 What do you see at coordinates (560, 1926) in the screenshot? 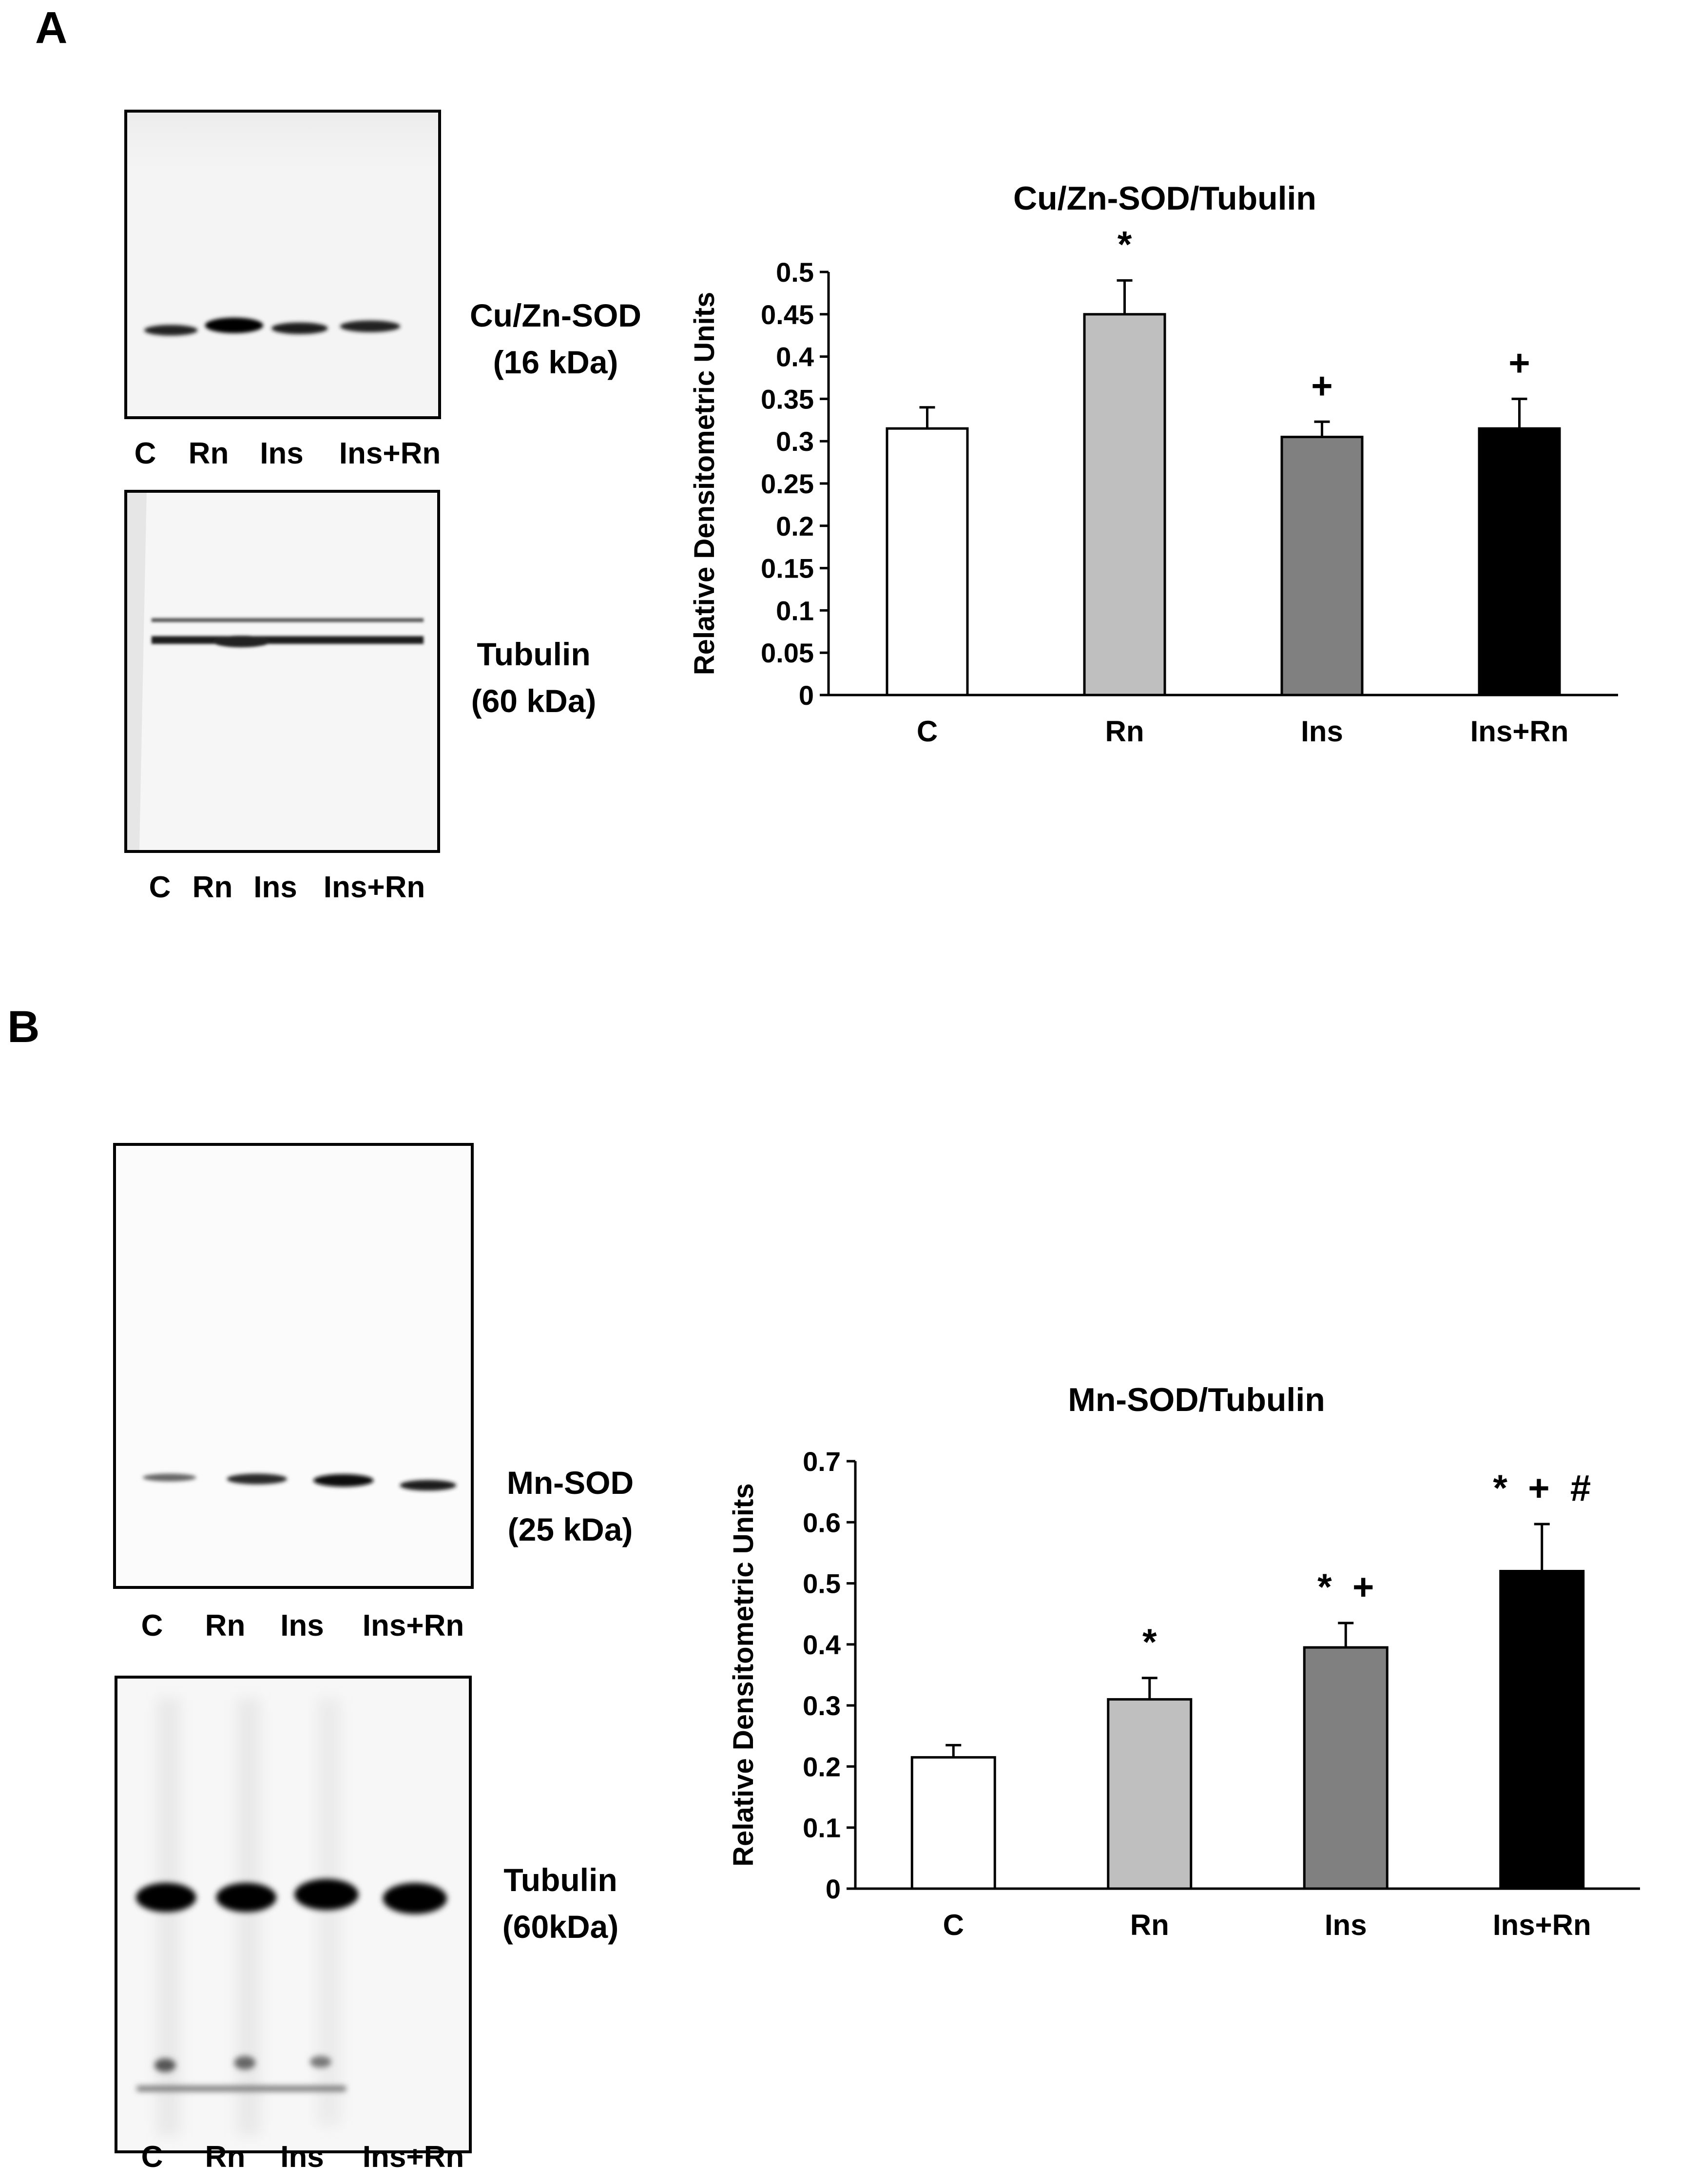
I see `molecular-weight: (60kDa)` at bounding box center [560, 1926].